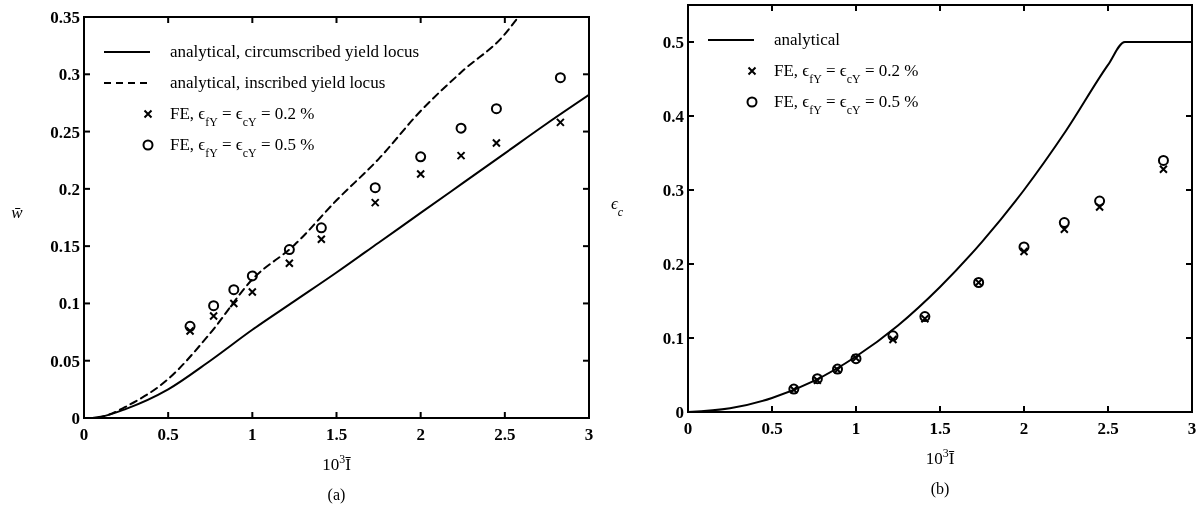 The image size is (1200, 508). I want to click on legend-entry: analytical, inscribed yield locus, so click(244, 82).